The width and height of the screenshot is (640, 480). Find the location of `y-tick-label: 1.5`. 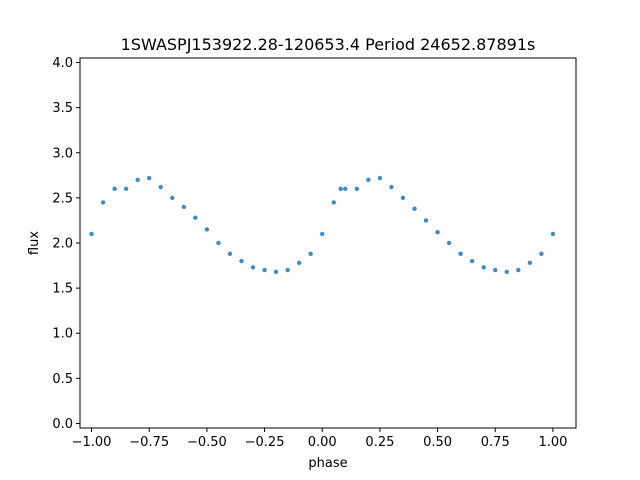

y-tick-label: 1.5 is located at coordinates (62, 289).